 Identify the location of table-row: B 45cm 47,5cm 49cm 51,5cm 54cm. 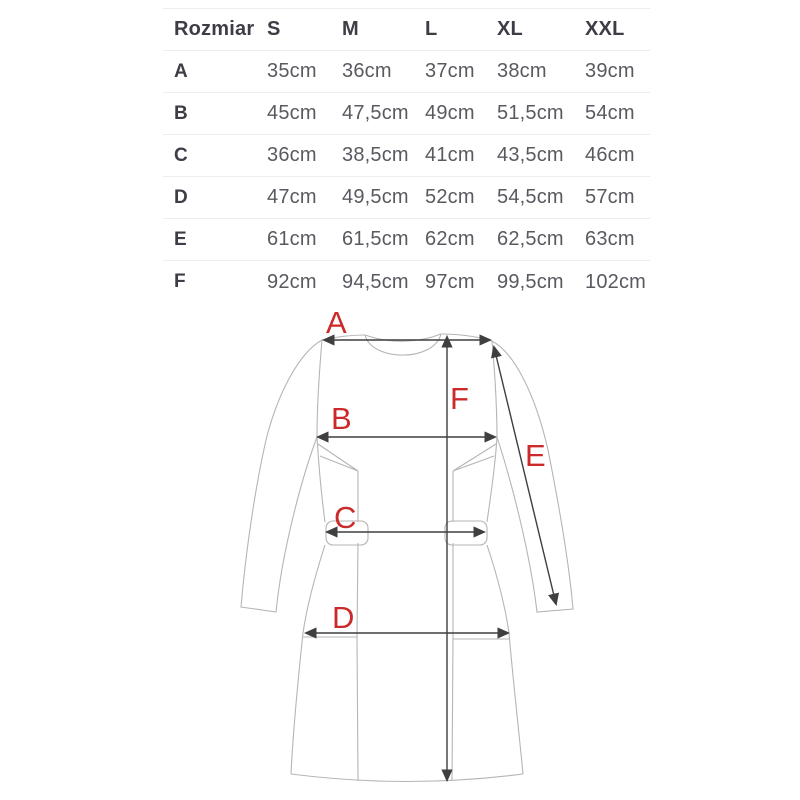
(406, 114).